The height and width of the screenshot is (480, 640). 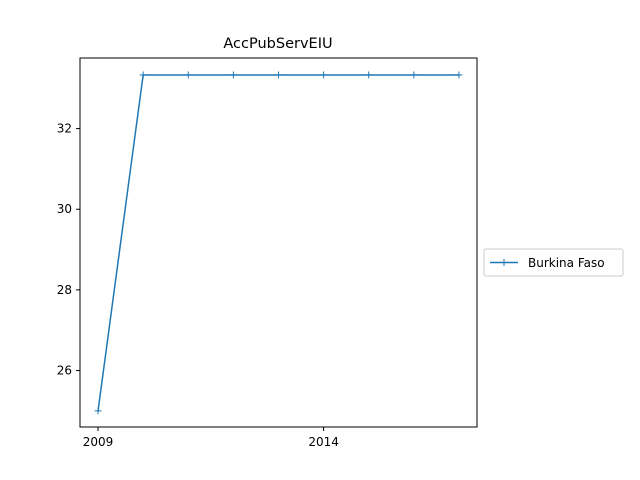 I want to click on legend-box, so click(x=553, y=262).